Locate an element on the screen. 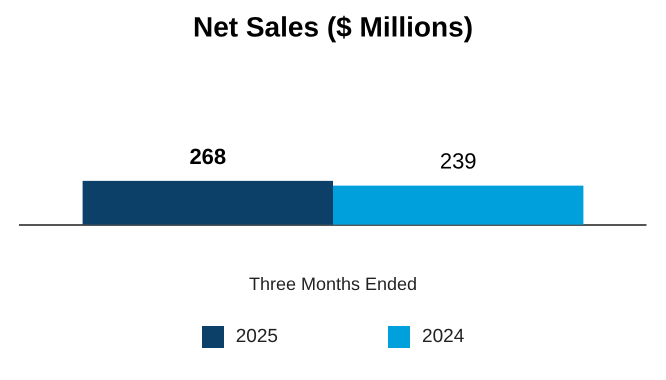 The height and width of the screenshot is (380, 666). data-label: 239 is located at coordinates (458, 161).